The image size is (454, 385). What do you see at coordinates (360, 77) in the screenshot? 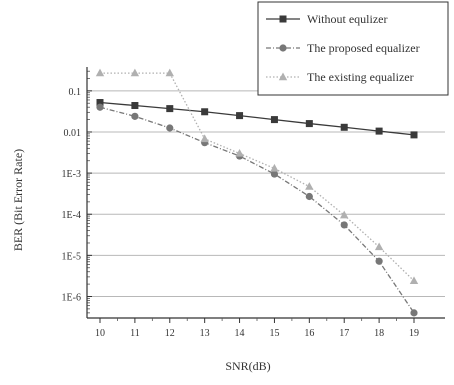
I see `legend-label: The existing equalizer` at bounding box center [360, 77].